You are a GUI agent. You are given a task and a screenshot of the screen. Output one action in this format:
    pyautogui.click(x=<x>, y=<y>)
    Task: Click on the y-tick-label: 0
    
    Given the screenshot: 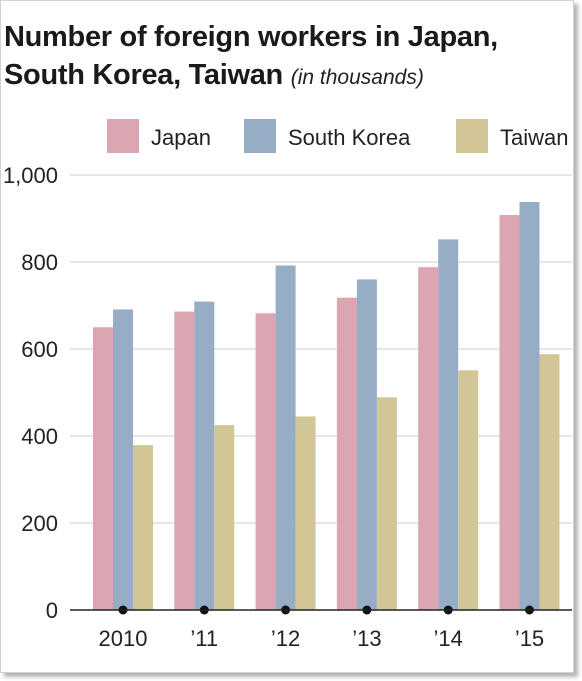 What is the action you would take?
    pyautogui.click(x=52, y=610)
    